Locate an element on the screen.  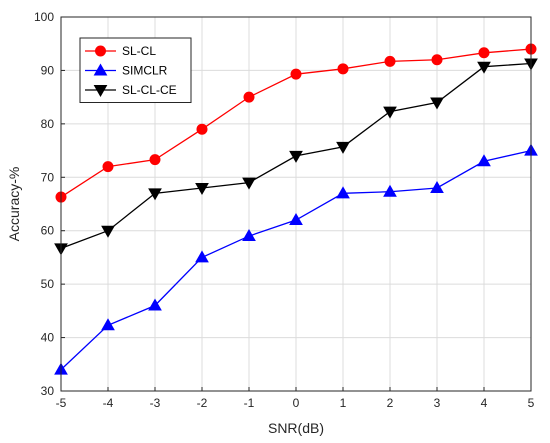
y-tick-label: 80 is located at coordinates (48, 124).